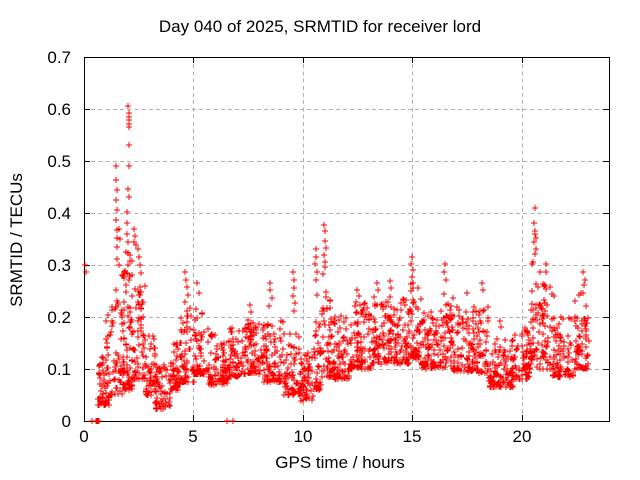 The width and height of the screenshot is (640, 480). I want to click on y-tick-label: 0.5, so click(59, 161).